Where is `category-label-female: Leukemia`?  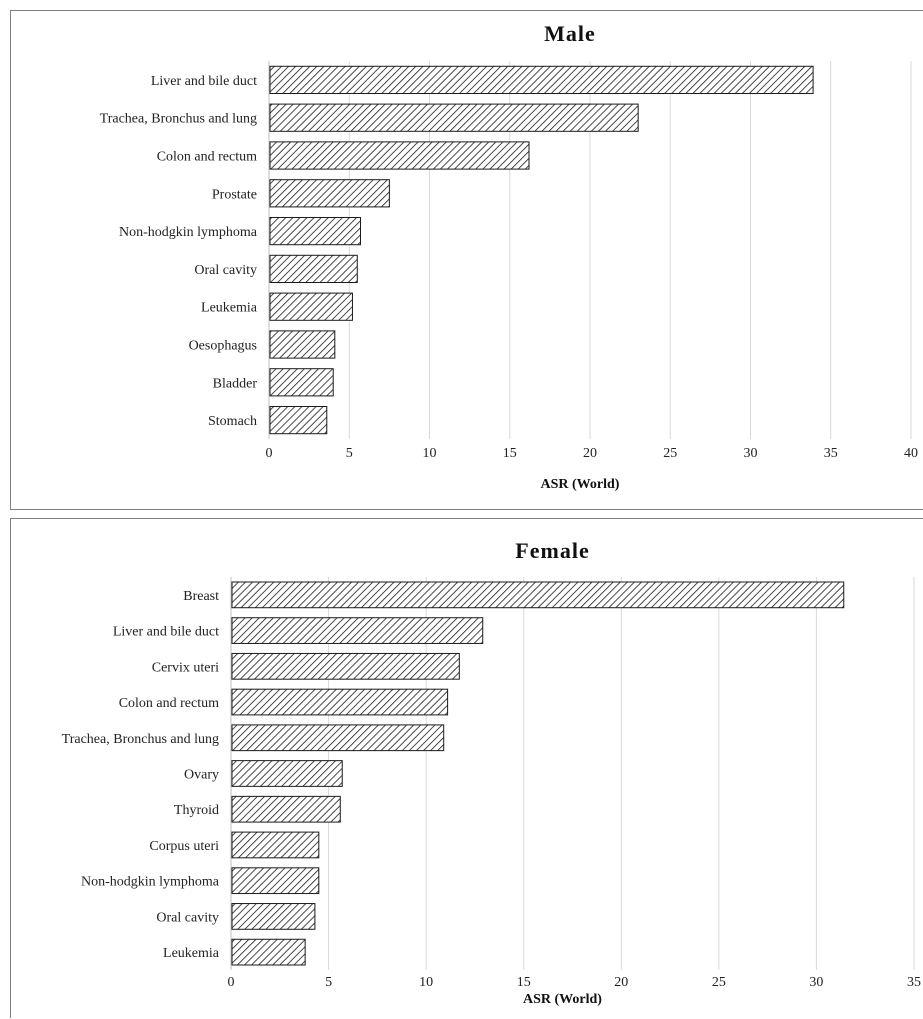
category-label-female: Leukemia is located at coordinates (191, 953).